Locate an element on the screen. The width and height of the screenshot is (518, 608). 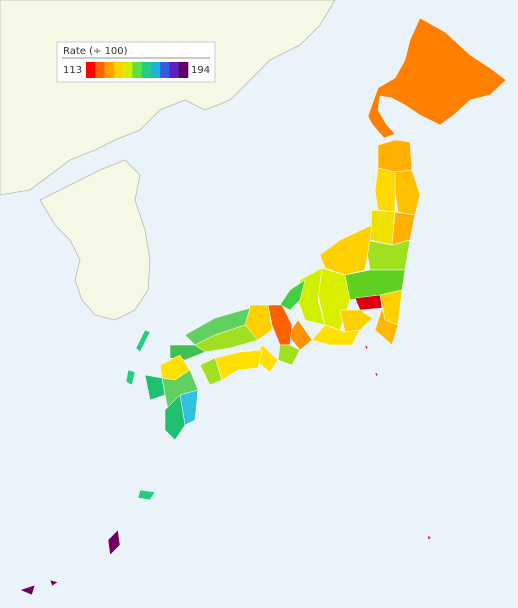
nara-mie is located at coordinates (289, 355).